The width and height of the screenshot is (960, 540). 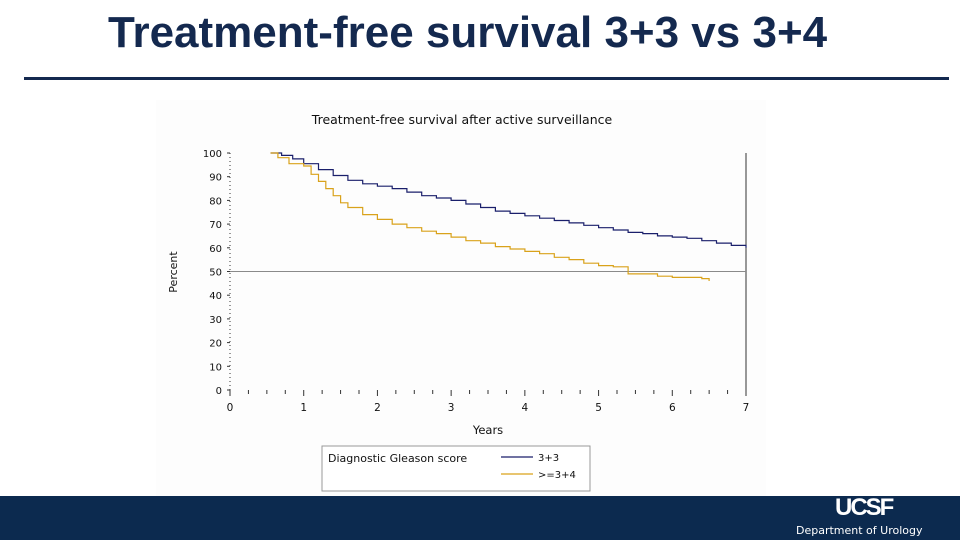 What do you see at coordinates (859, 530) in the screenshot?
I see `department-label: Department of Urology` at bounding box center [859, 530].